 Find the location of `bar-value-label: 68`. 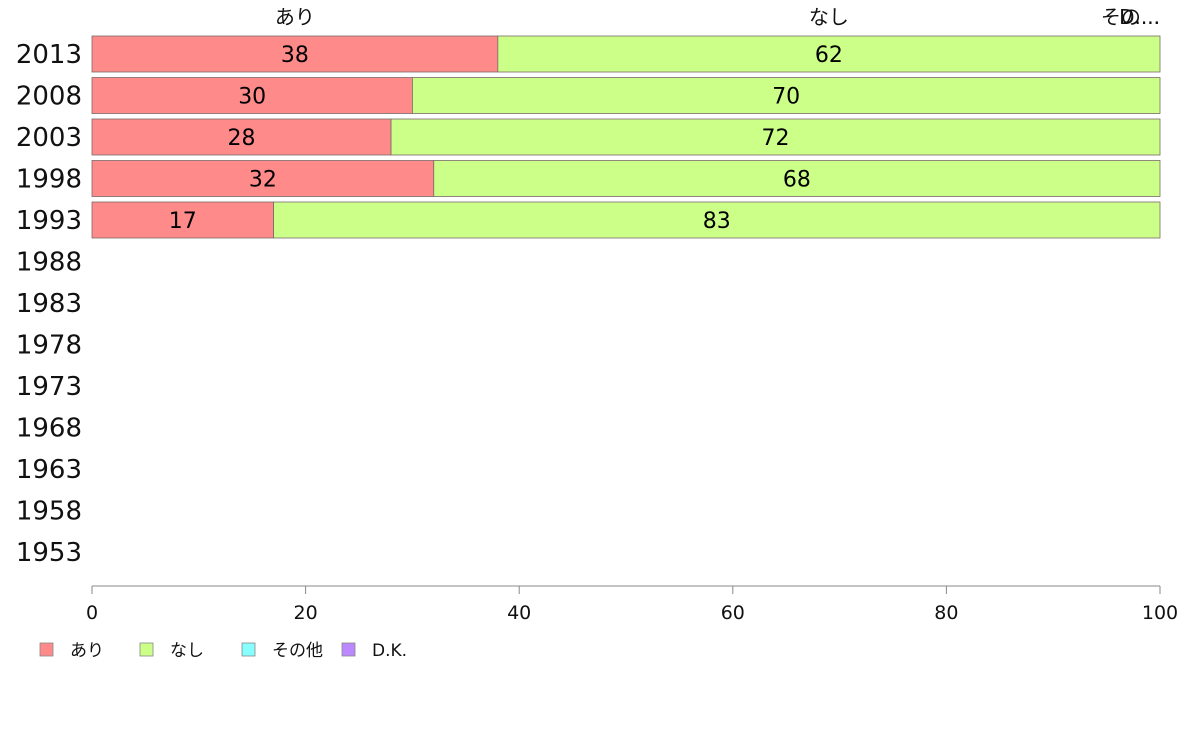

bar-value-label: 68 is located at coordinates (797, 180).